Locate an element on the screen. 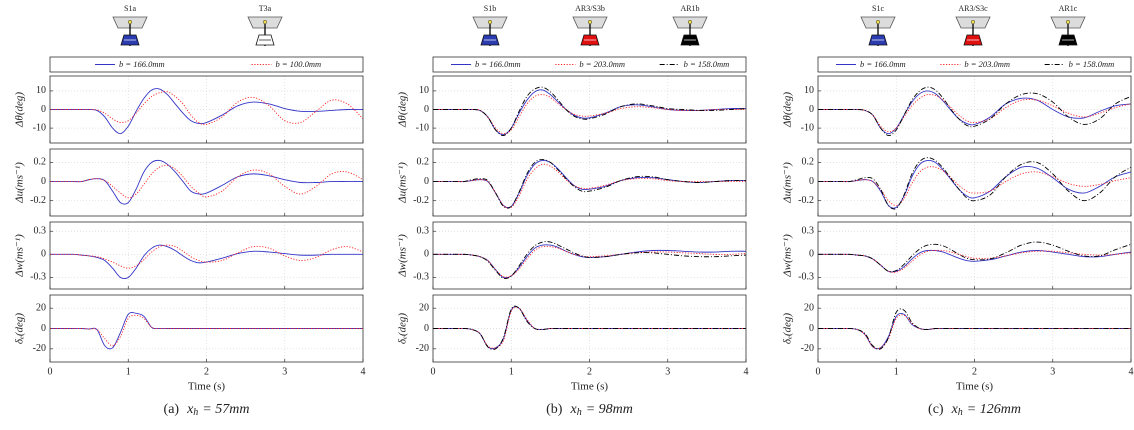  caption: (a) xh = 57mm is located at coordinates (207, 410).